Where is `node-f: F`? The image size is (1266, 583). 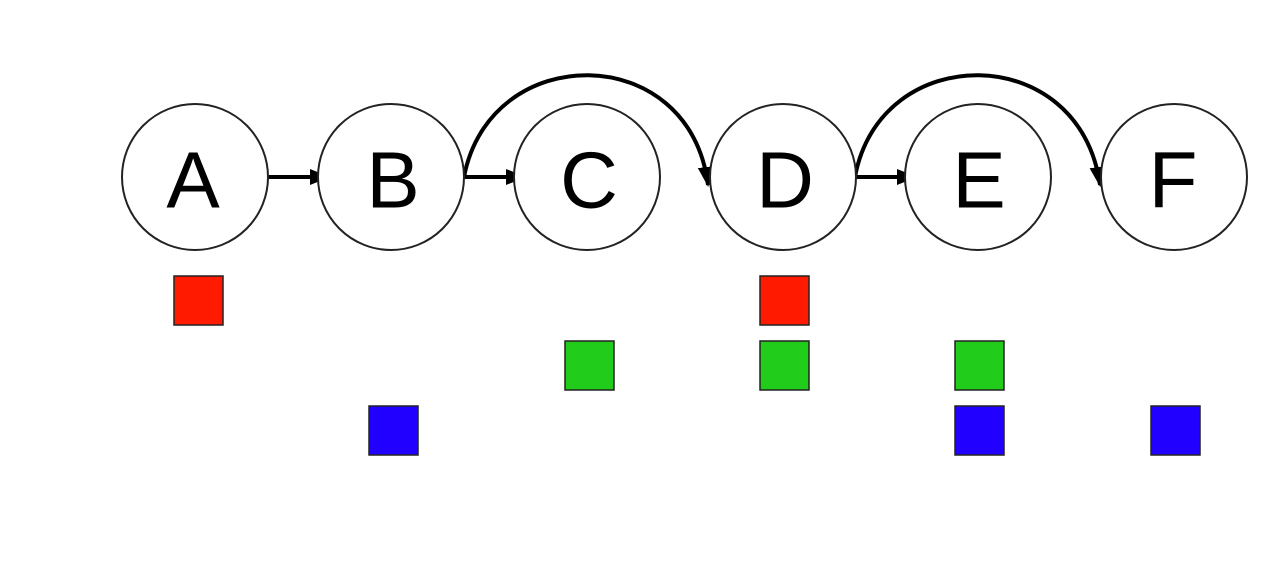 node-f: F is located at coordinates (1174, 177).